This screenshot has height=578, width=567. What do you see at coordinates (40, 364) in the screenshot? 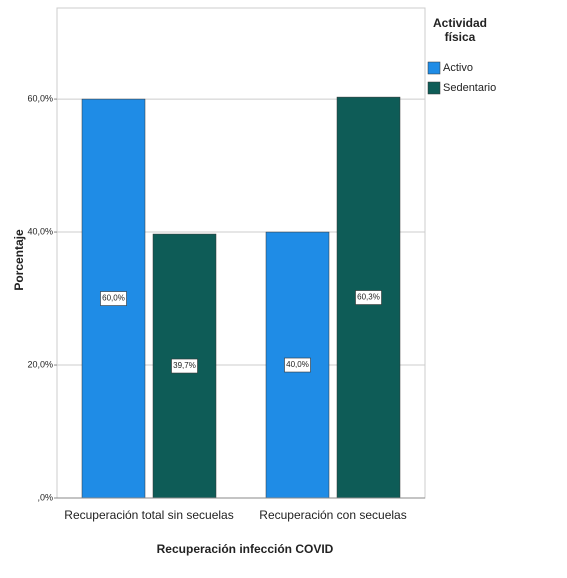
I see `y-tick-label: 20,0%` at bounding box center [40, 364].